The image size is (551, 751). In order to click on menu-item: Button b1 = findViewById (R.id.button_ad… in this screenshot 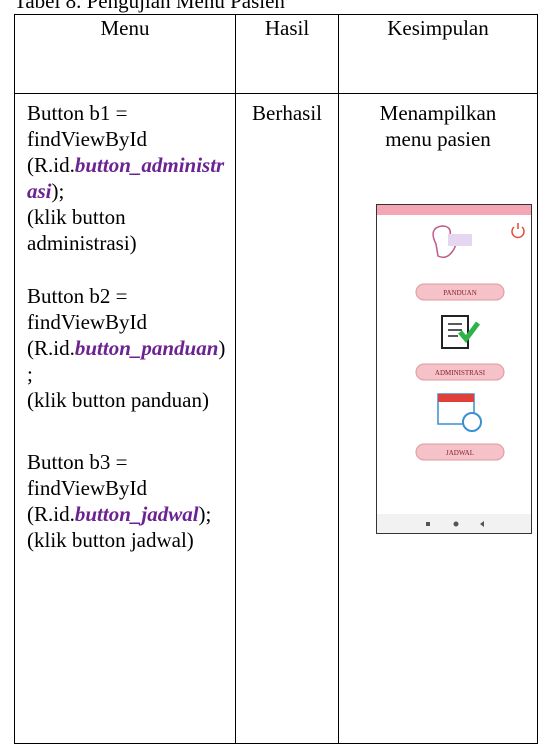, I will do `click(127, 178)`.